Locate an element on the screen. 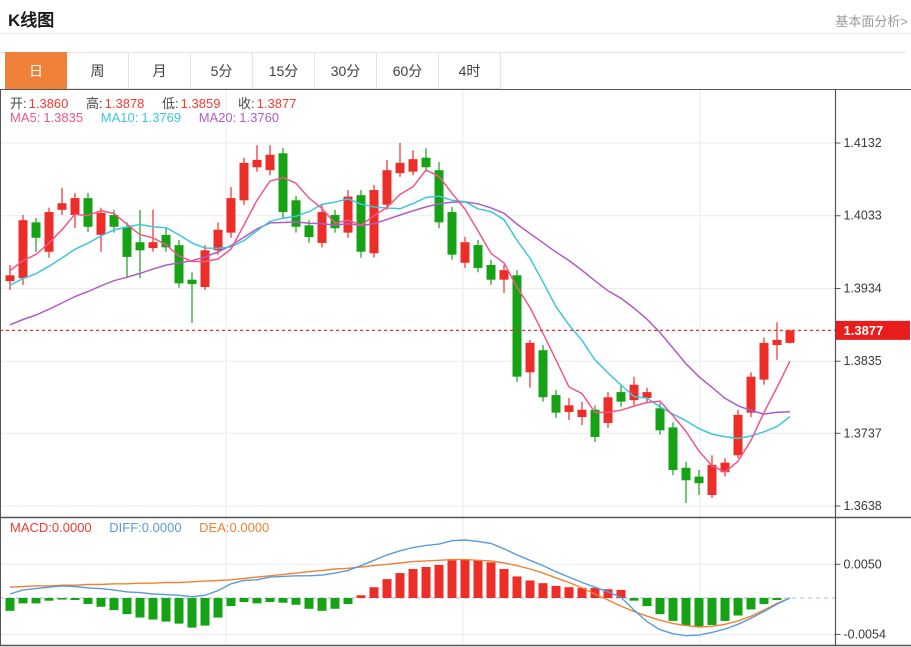 Image resolution: width=911 pixels, height=647 pixels. high-readout: 高: 1.3878 is located at coordinates (115, 103).